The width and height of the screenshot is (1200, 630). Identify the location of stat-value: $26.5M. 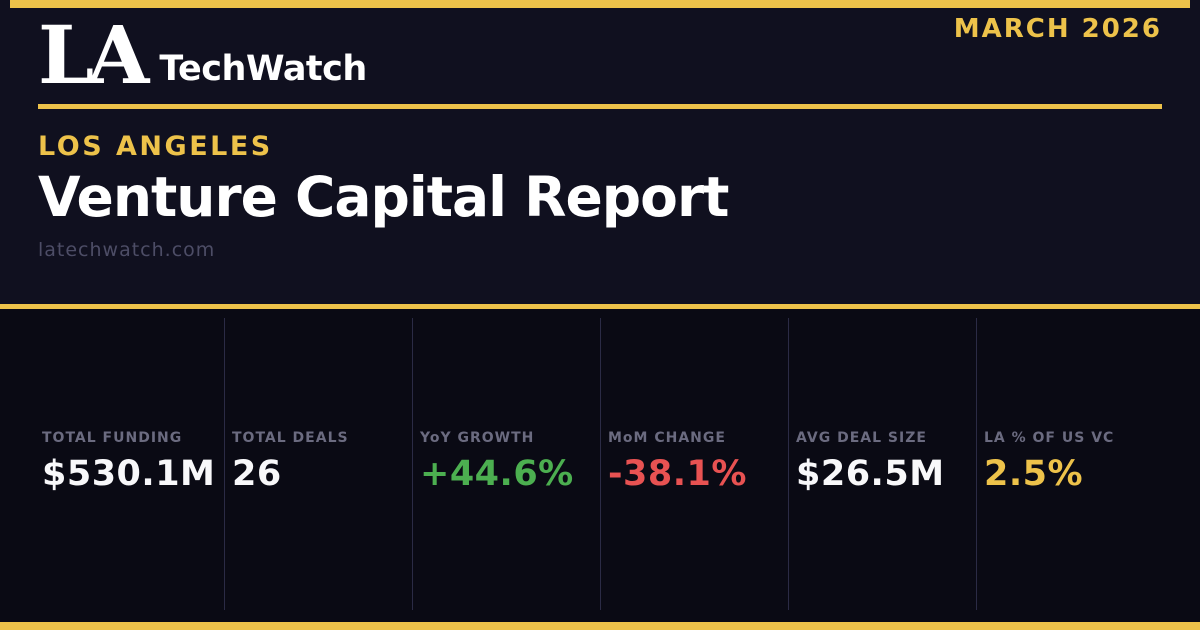
(870, 474).